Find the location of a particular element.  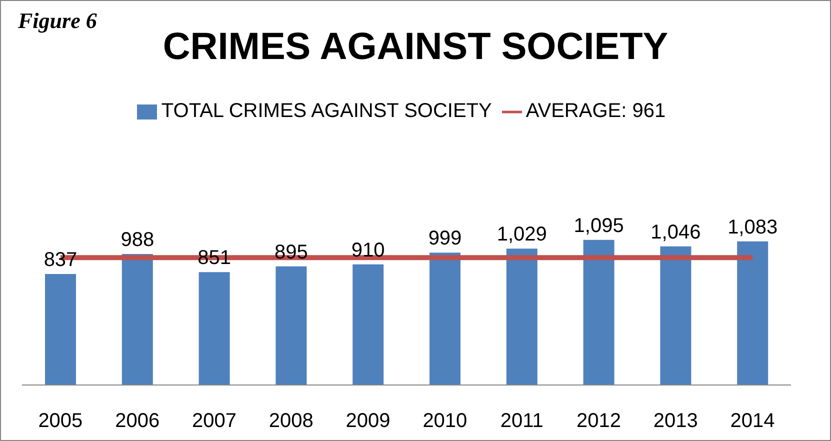

caption: Figure 6 is located at coordinates (57, 21).